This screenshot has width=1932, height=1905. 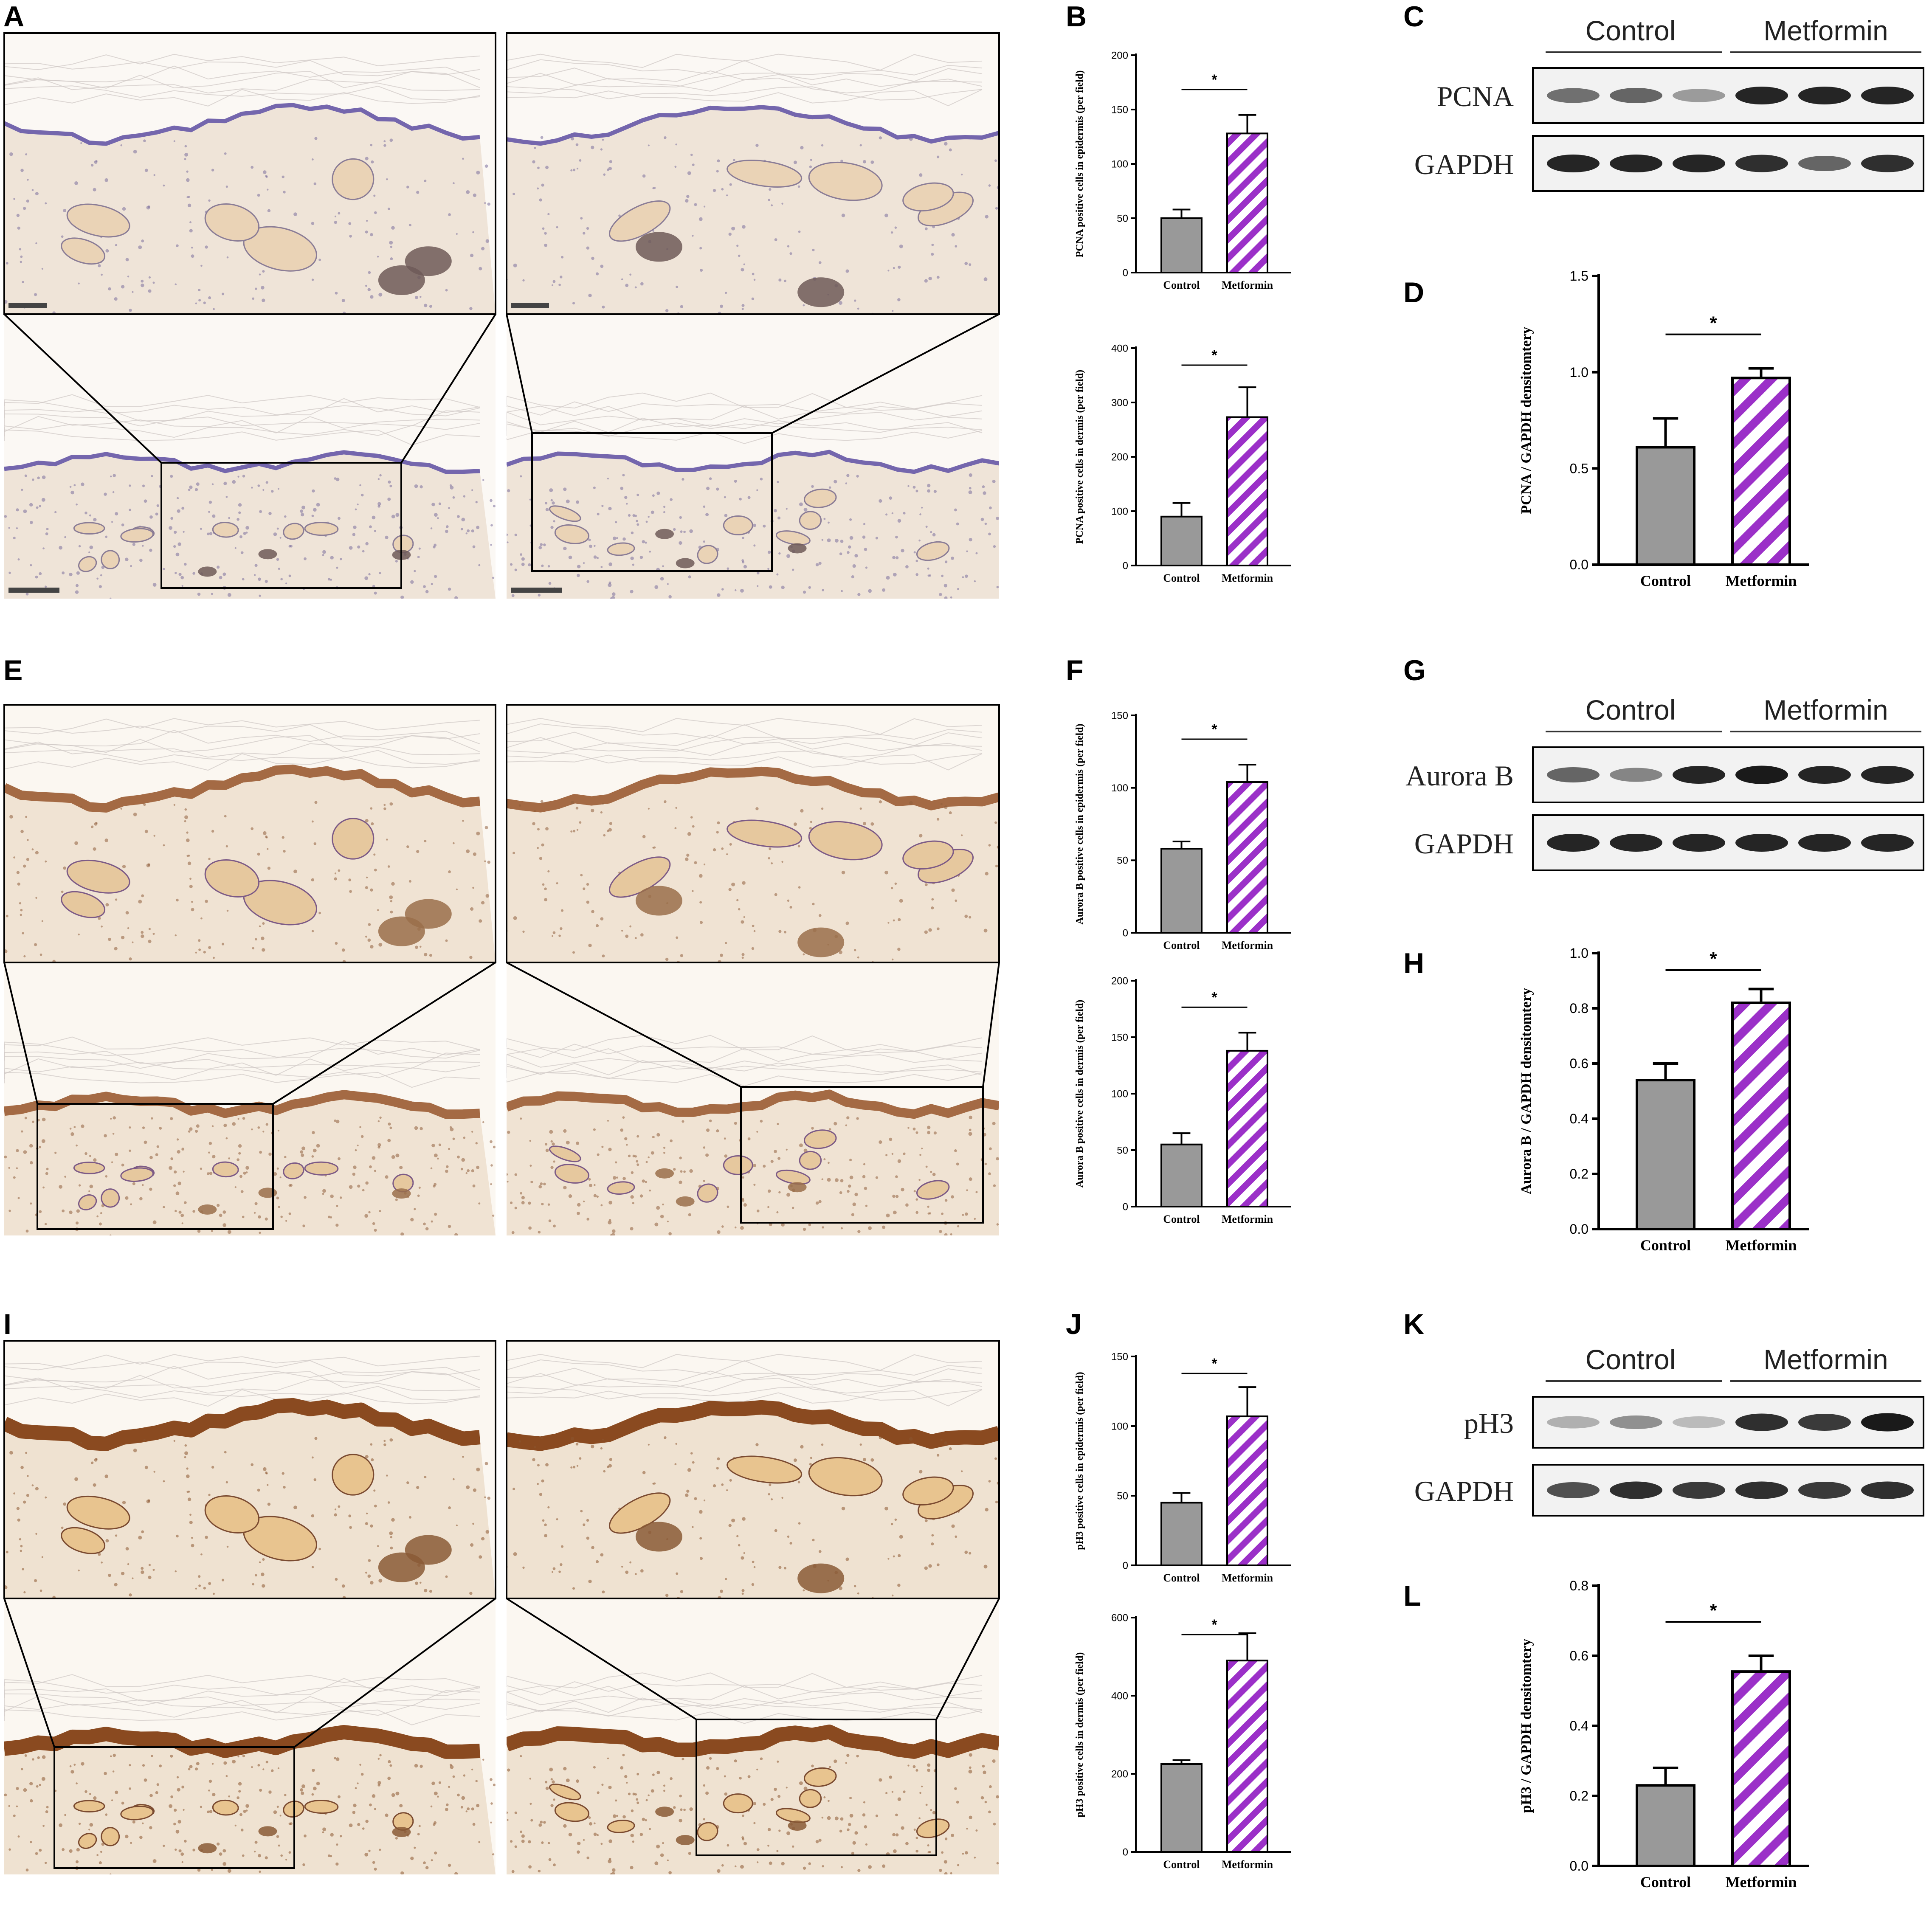 I want to click on panel-label-h: H, so click(x=1414, y=963).